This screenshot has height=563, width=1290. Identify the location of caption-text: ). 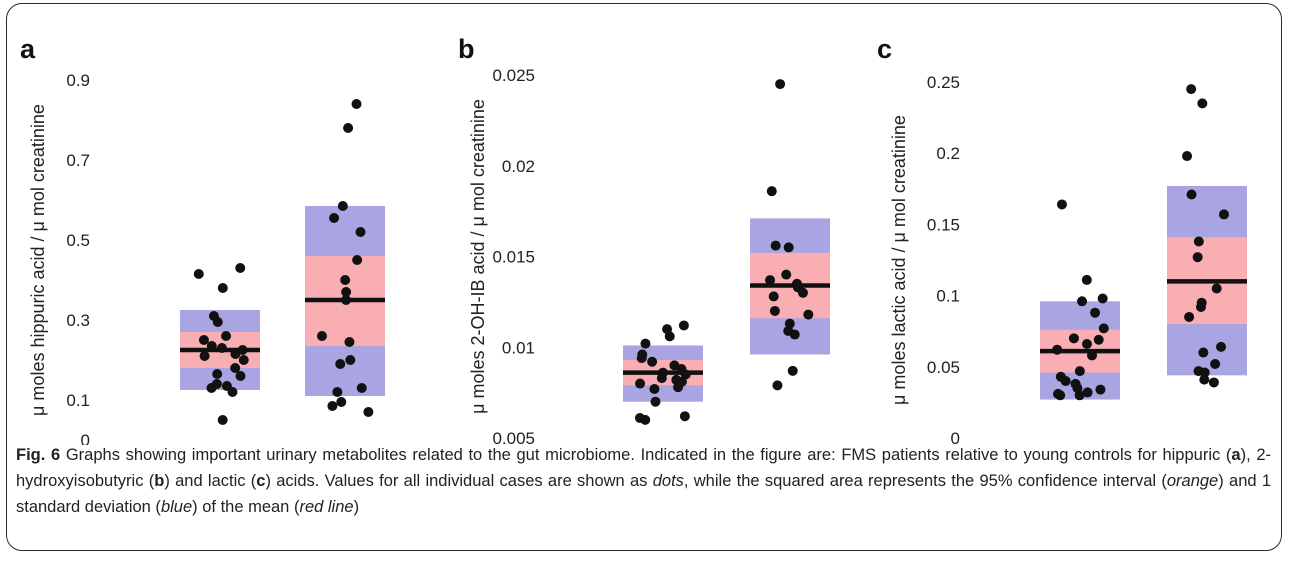
(356, 507).